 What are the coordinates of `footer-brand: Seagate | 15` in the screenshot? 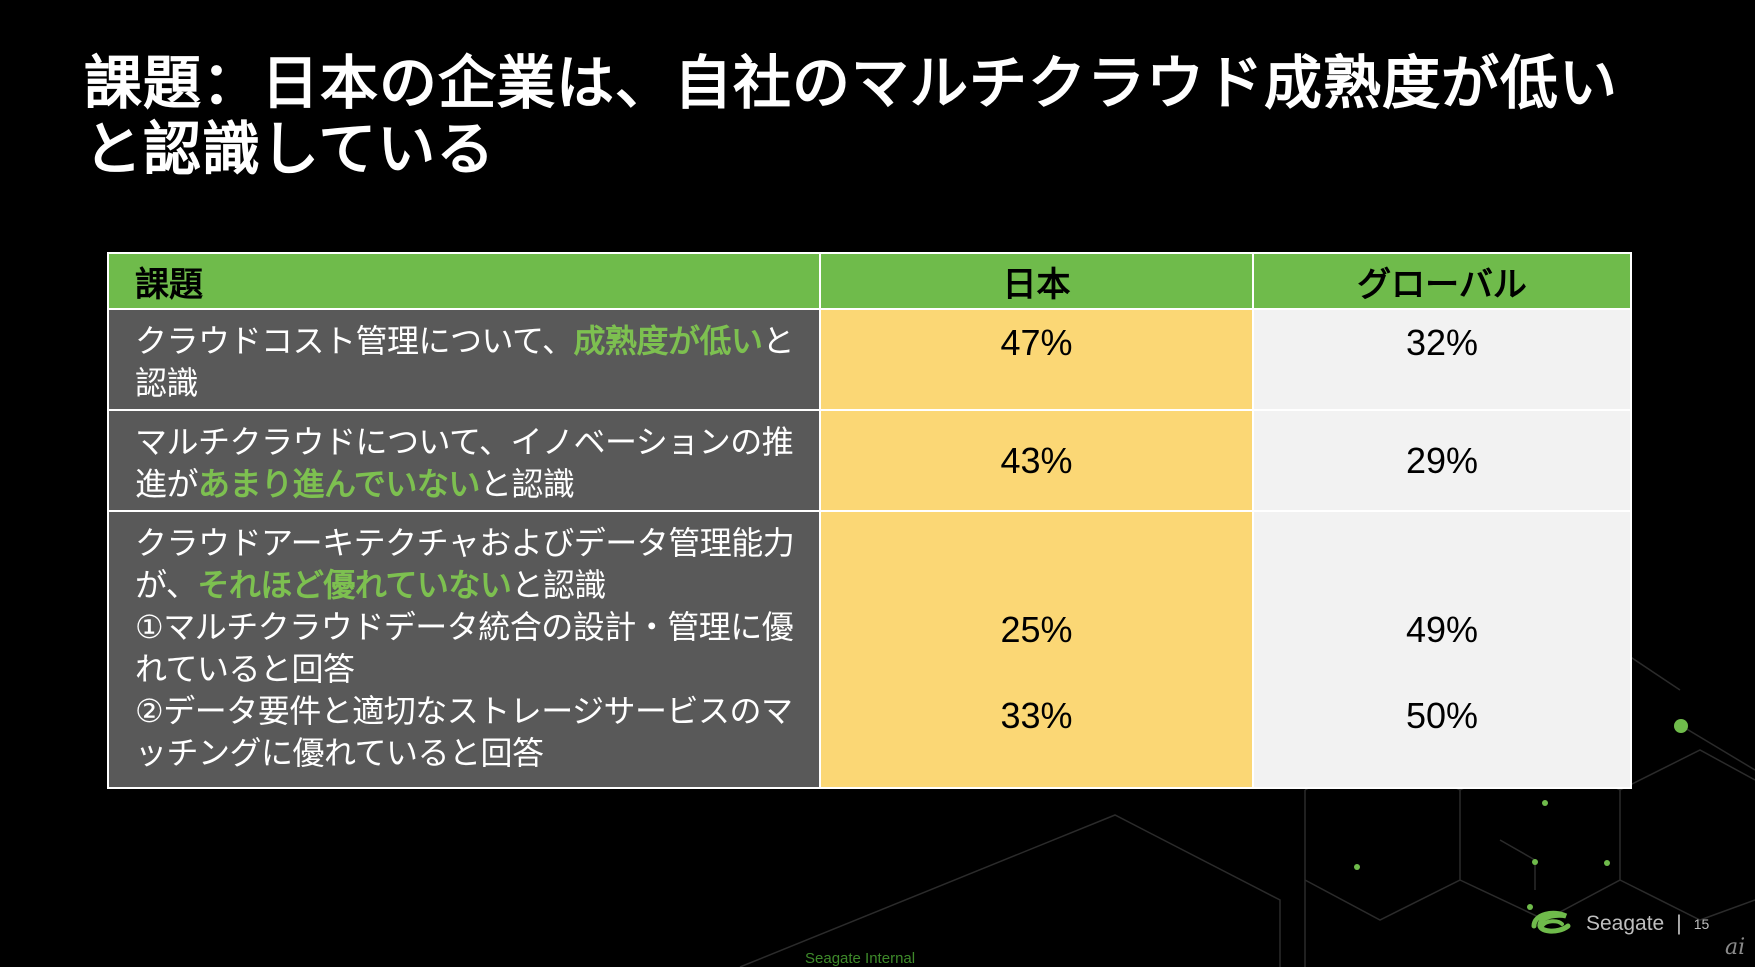 It's located at (1618, 924).